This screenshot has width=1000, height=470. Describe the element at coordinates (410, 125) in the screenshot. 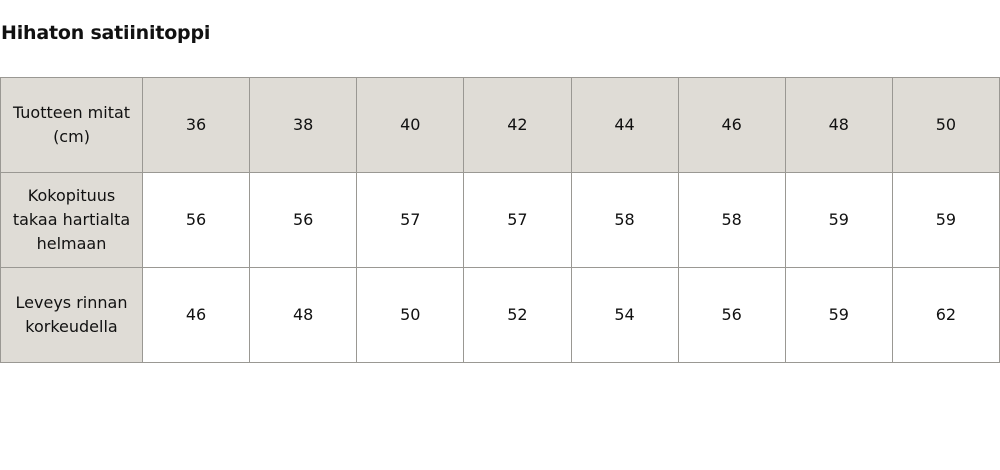

I see `table-cell: 40` at that location.